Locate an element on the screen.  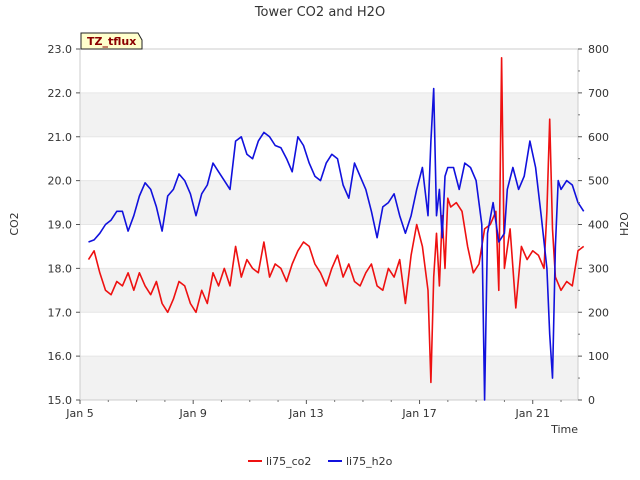
y-left-tick-label: 21.0 is located at coordinates (60, 137).